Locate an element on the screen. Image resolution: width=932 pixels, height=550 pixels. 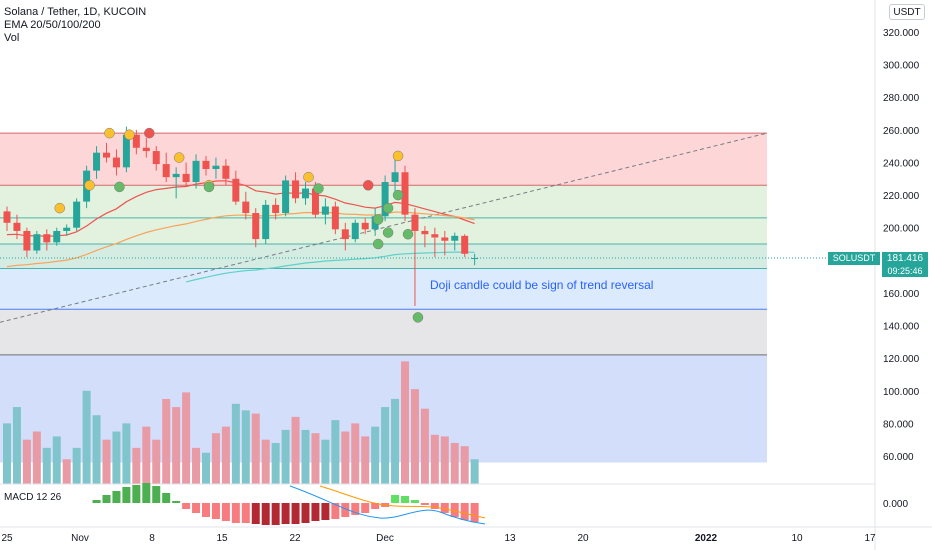
bar-countdown: 09:25:46 is located at coordinates (905, 271).